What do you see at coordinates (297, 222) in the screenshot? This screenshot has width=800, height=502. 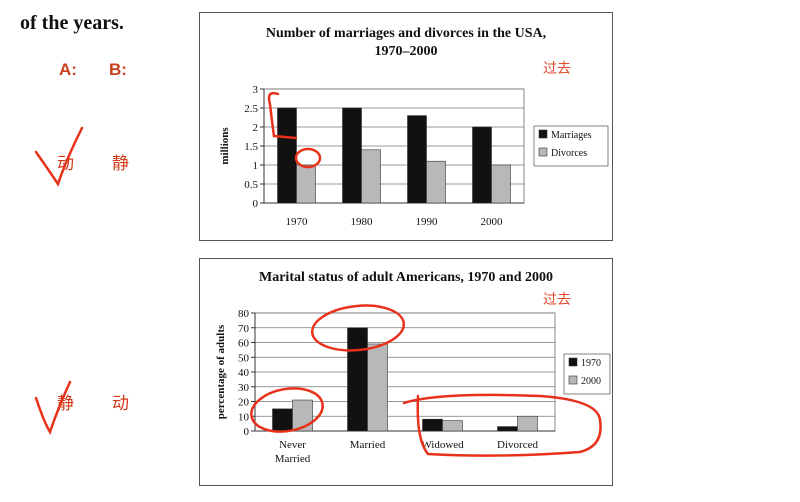 I see `chart1-category-label: 1970` at bounding box center [297, 222].